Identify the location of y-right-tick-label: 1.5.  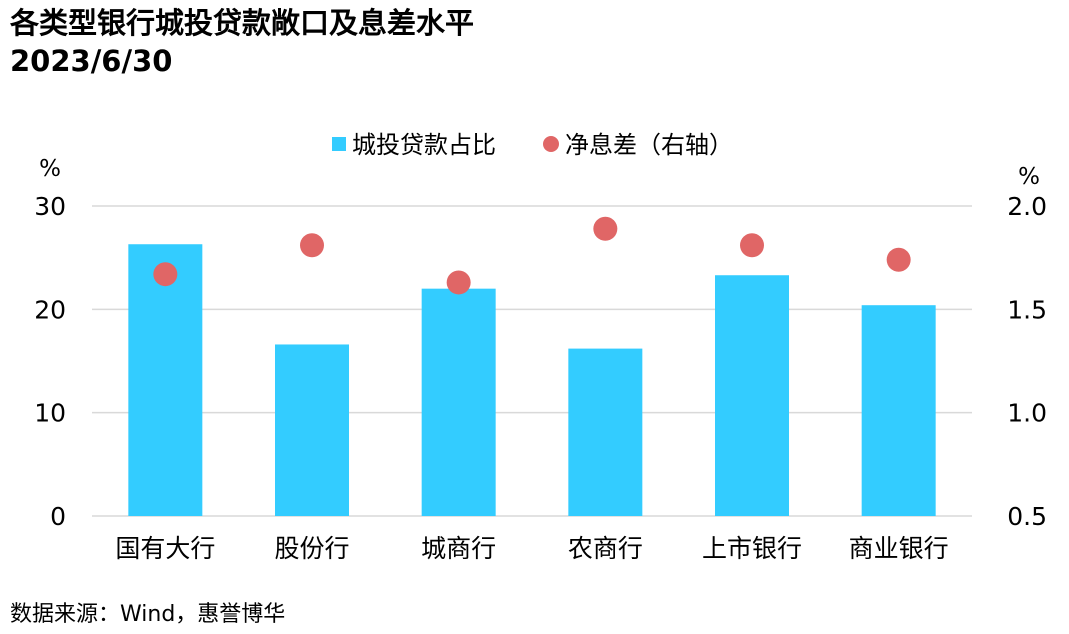
(1027, 309).